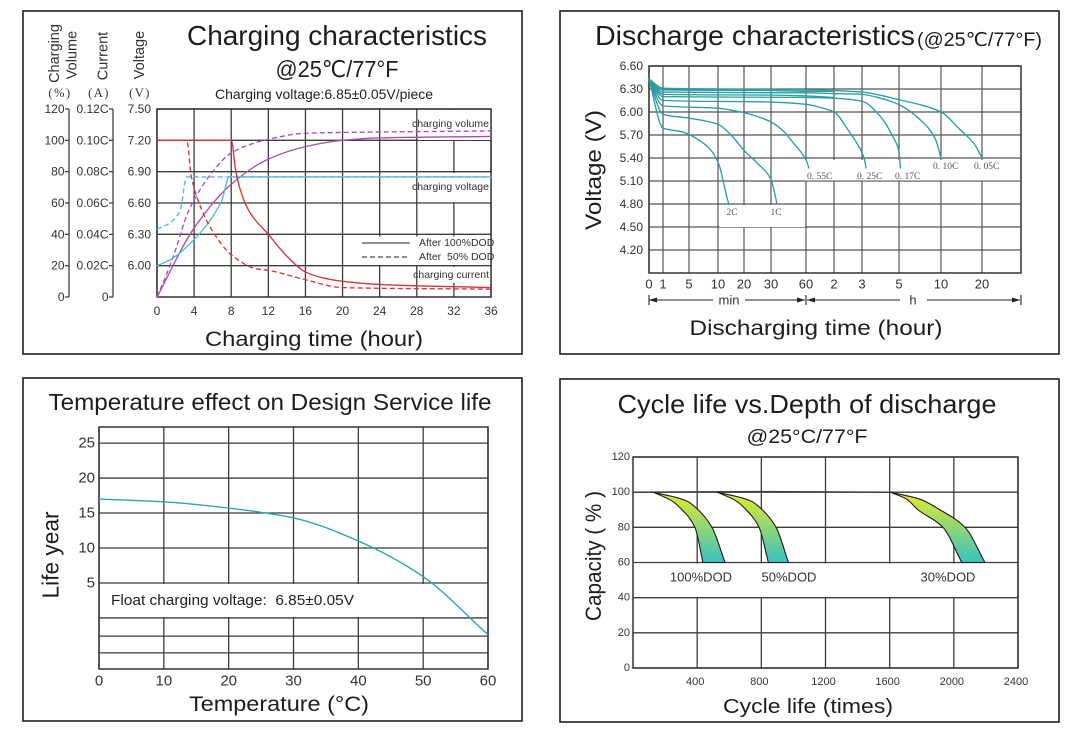  Describe the element at coordinates (279, 704) in the screenshot. I see `x-axis-label: Temperature (°C)` at that location.